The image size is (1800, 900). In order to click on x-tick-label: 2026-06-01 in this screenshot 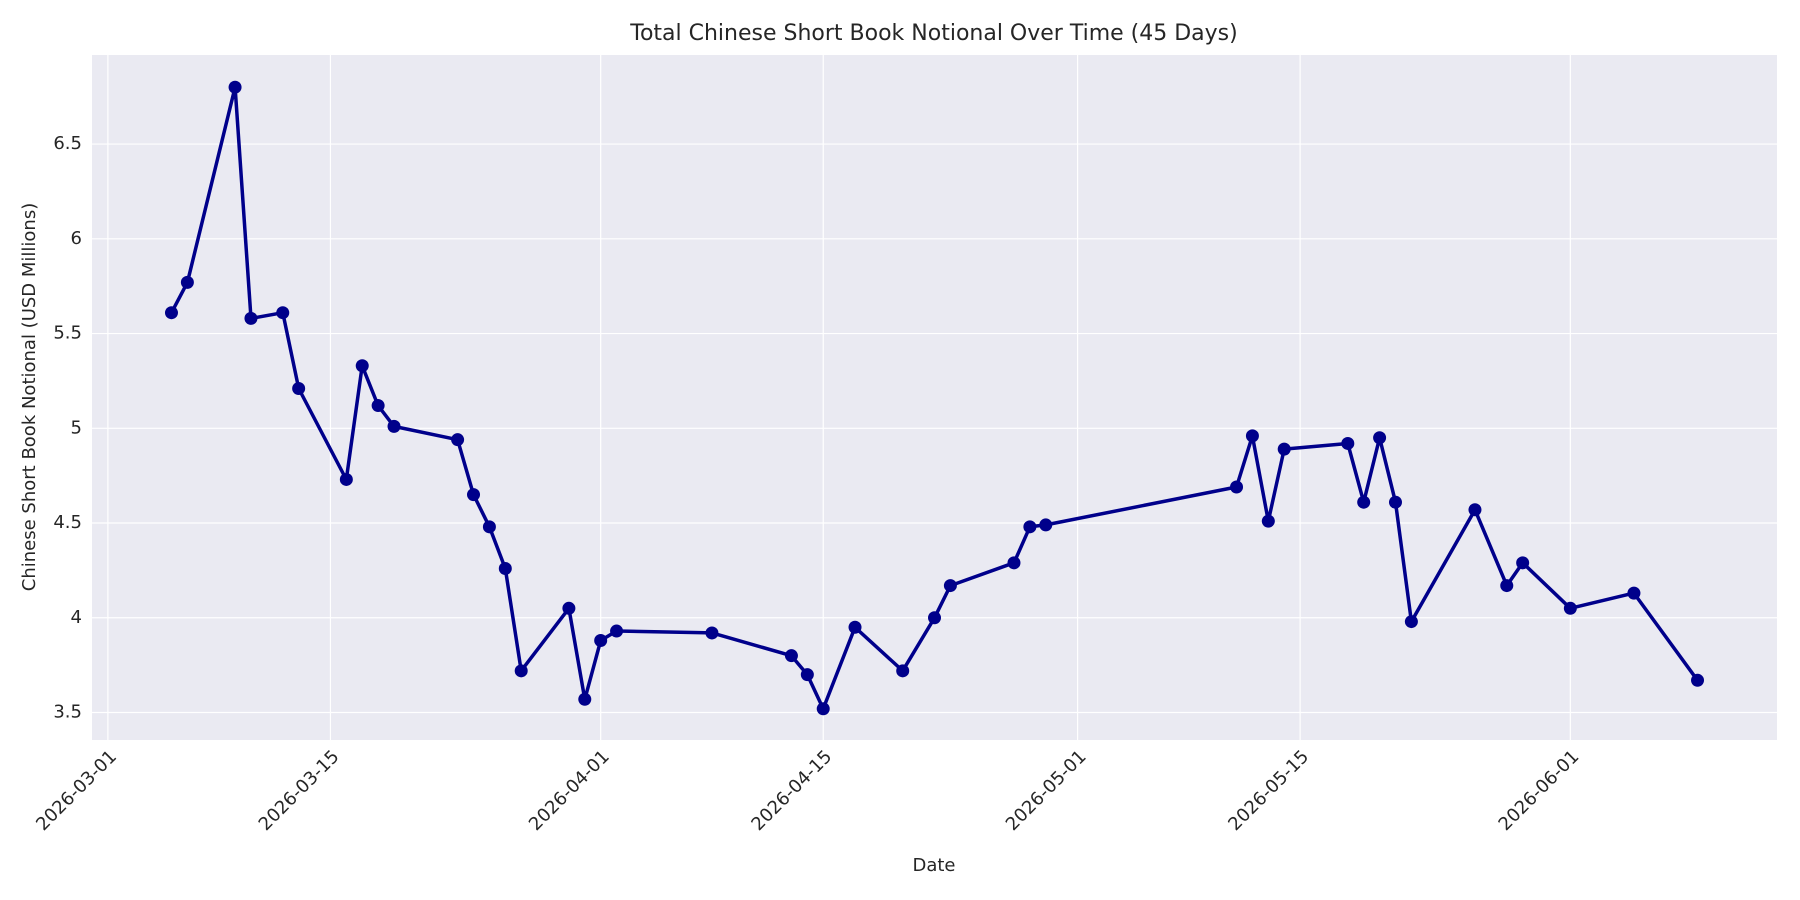, I will do `click(1539, 790)`.